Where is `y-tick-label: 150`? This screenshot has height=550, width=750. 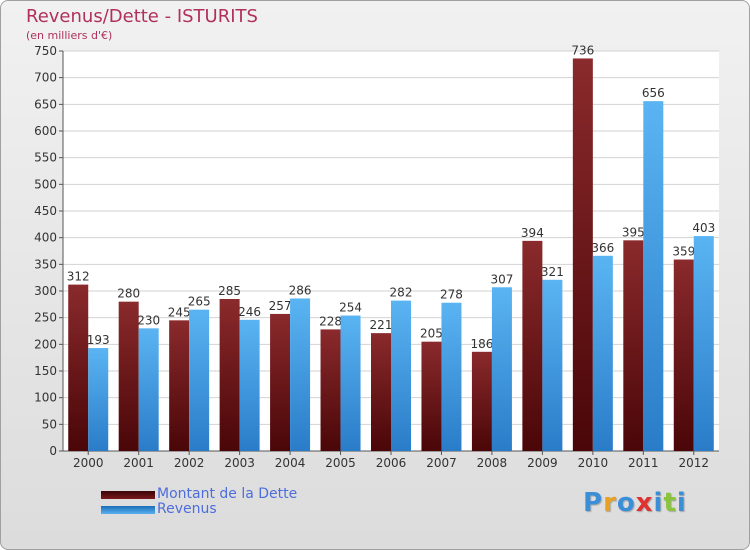 y-tick-label: 150 is located at coordinates (45, 371).